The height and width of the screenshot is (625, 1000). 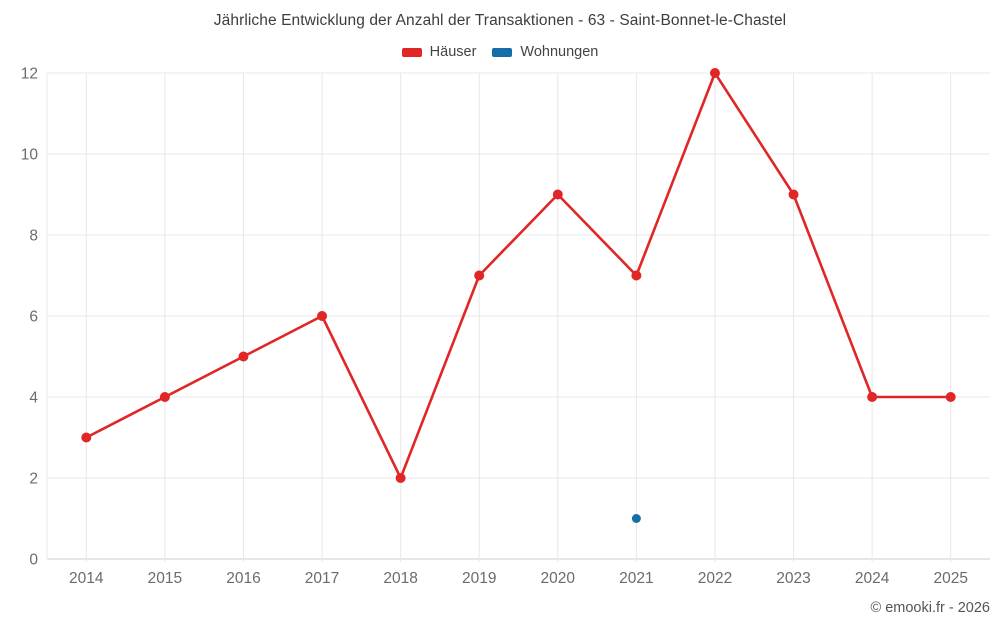 What do you see at coordinates (243, 578) in the screenshot?
I see `x-tick-label-2016: 2016` at bounding box center [243, 578].